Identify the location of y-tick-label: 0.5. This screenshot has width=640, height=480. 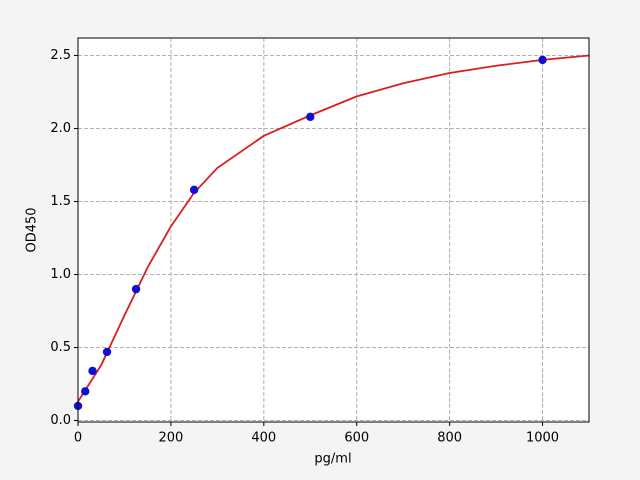
(60, 347).